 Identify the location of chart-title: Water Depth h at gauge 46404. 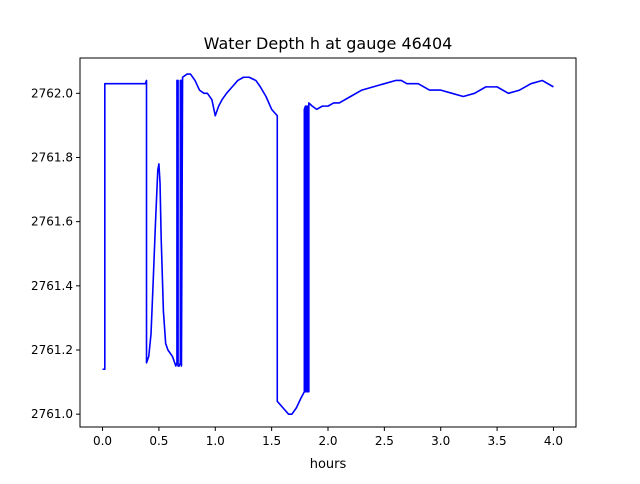
(328, 43).